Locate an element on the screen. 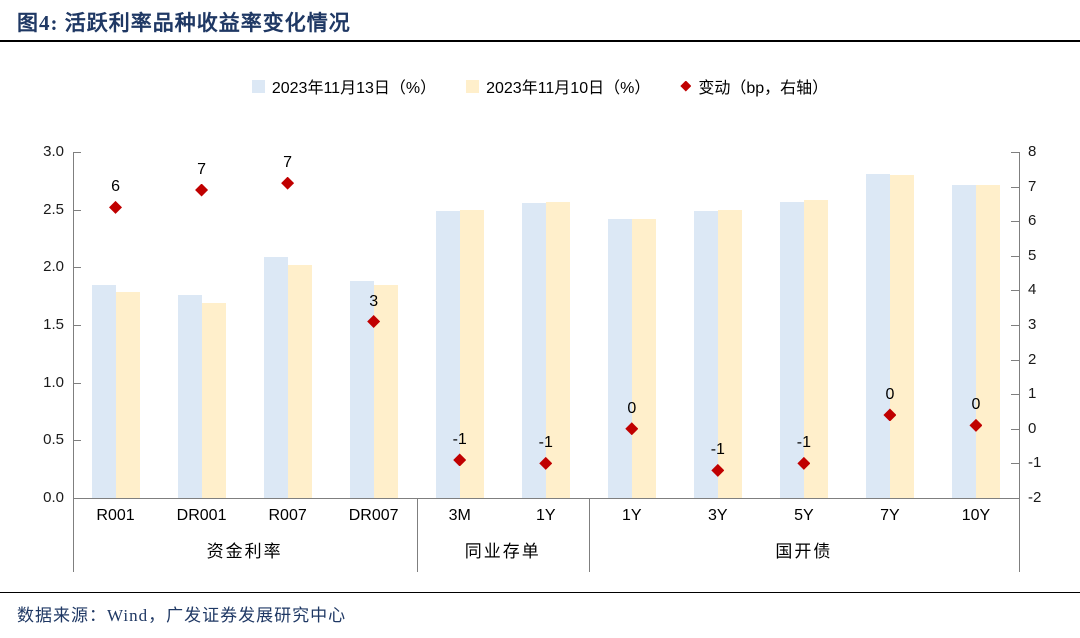 The width and height of the screenshot is (1080, 638). change-value-label: 6 is located at coordinates (115, 187).